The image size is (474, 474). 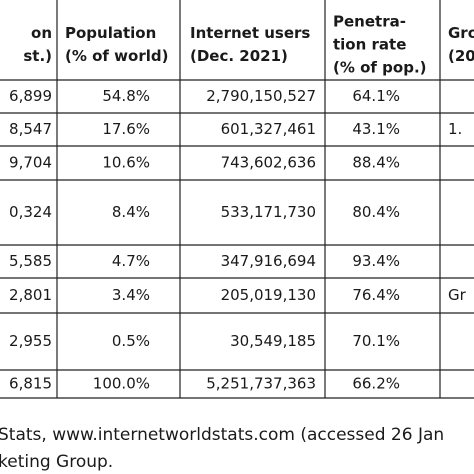 I want to click on cell-text: 9,704, so click(x=30, y=163).